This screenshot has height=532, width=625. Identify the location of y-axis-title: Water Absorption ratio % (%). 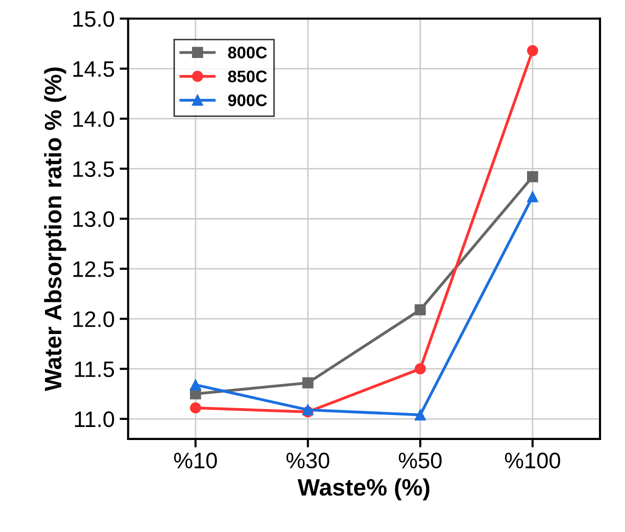
(55, 230).